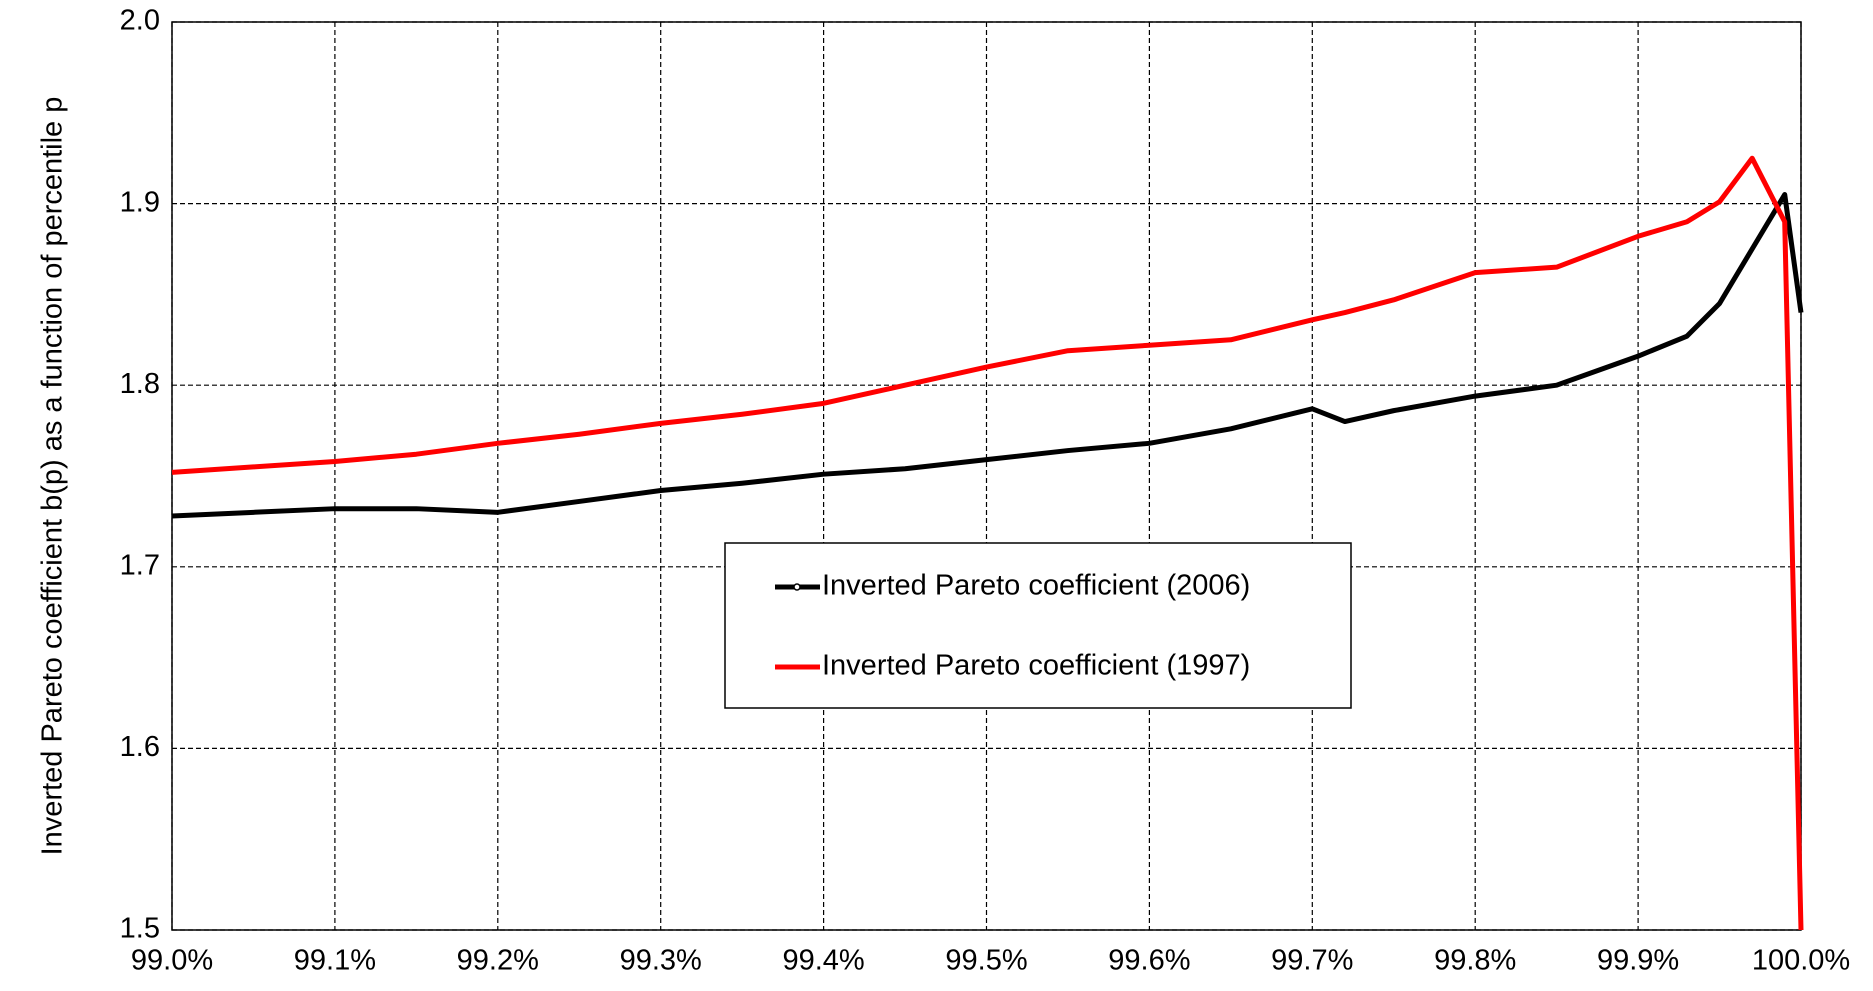  What do you see at coordinates (1638, 961) in the screenshot?
I see `x-tick-label: 99.9%` at bounding box center [1638, 961].